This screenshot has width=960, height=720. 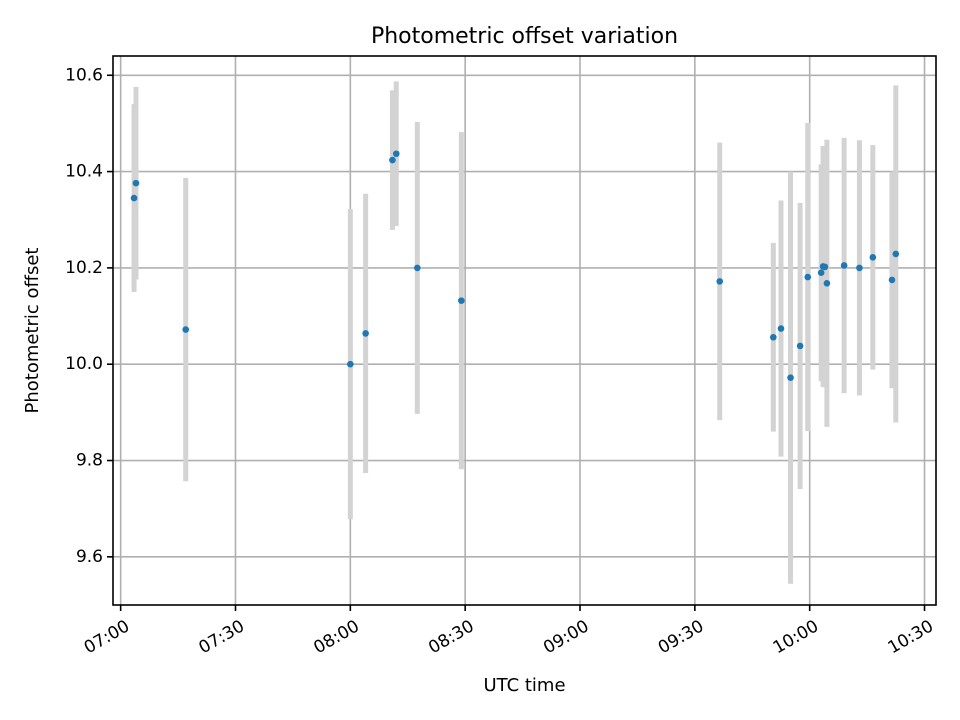 I want to click on y-axis-label: Photometric offset, so click(x=32, y=331).